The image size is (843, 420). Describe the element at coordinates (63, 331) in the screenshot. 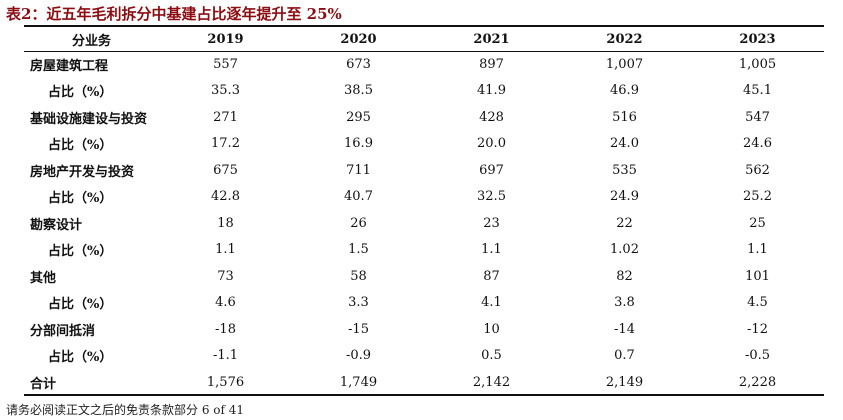

I see `row-label-segment: 分部间抵消` at that location.